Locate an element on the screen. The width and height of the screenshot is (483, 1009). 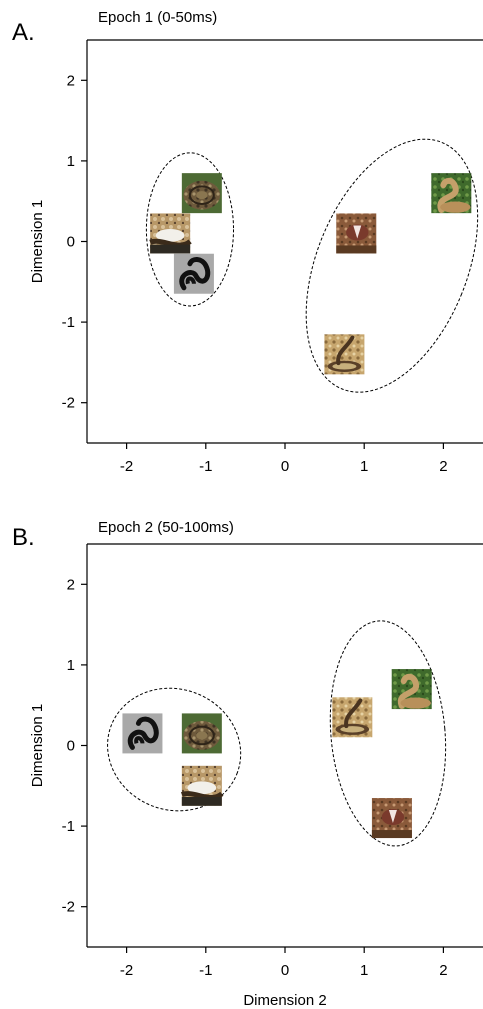
panel-letter: B. is located at coordinates (23, 537).